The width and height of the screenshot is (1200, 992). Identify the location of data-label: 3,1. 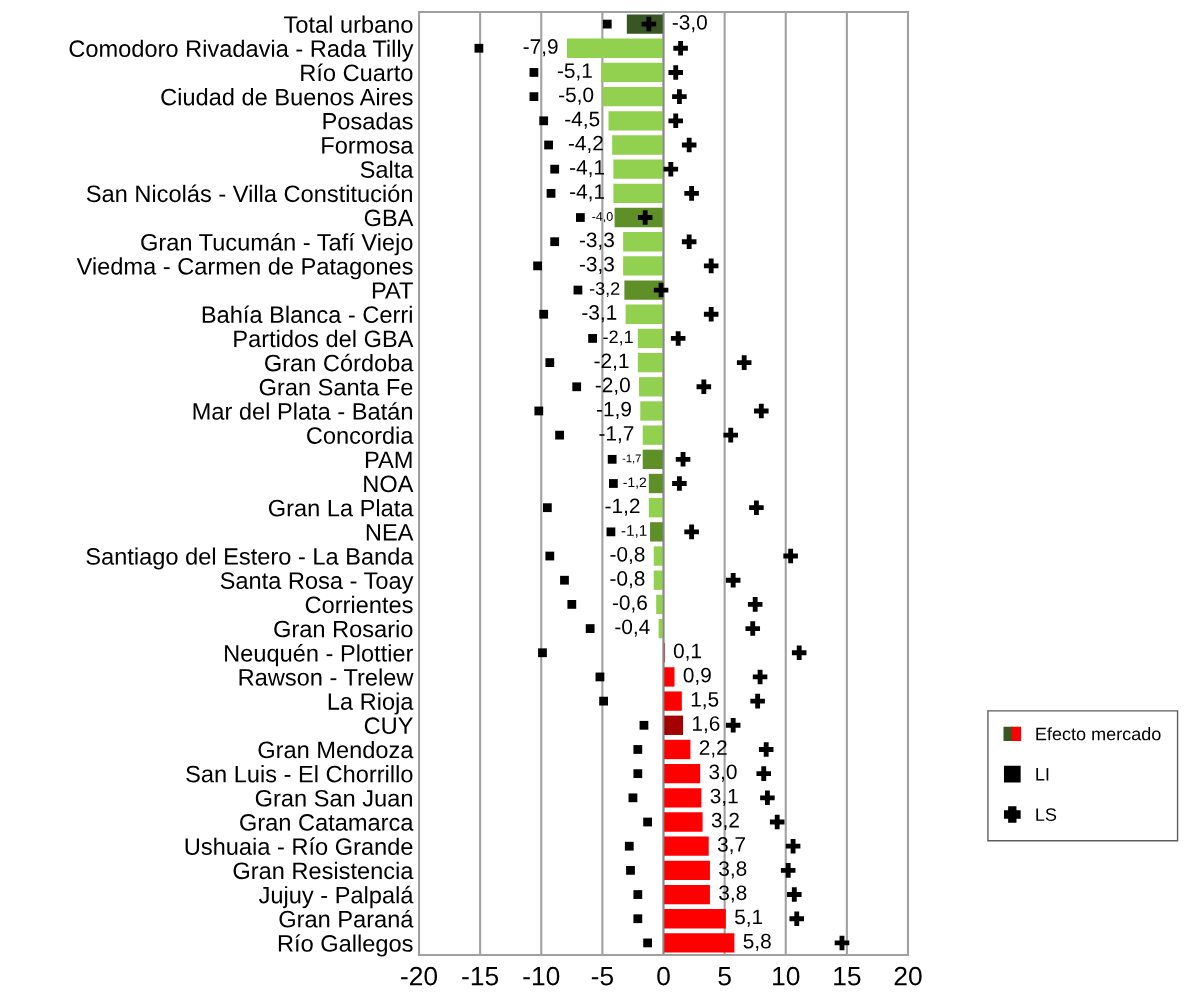
(724, 797).